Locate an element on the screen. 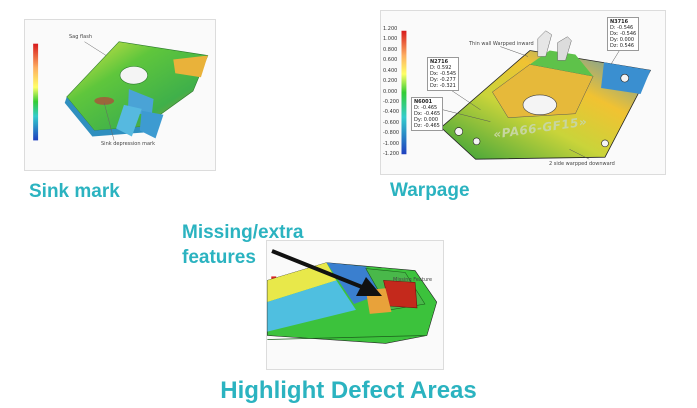  sink-mark-image: Sag flash Sink depression mark is located at coordinates (120, 95).